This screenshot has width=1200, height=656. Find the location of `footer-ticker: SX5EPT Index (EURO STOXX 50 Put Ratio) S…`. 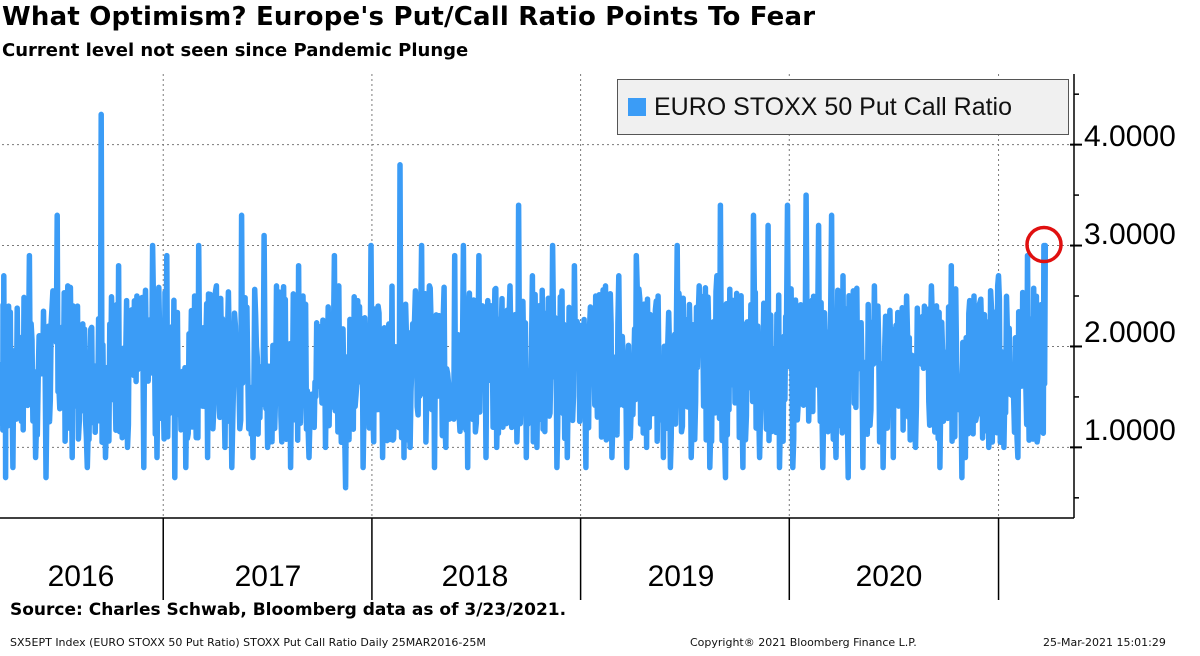

footer-ticker: SX5EPT Index (EURO STOXX 50 Put Ratio) S… is located at coordinates (248, 642).